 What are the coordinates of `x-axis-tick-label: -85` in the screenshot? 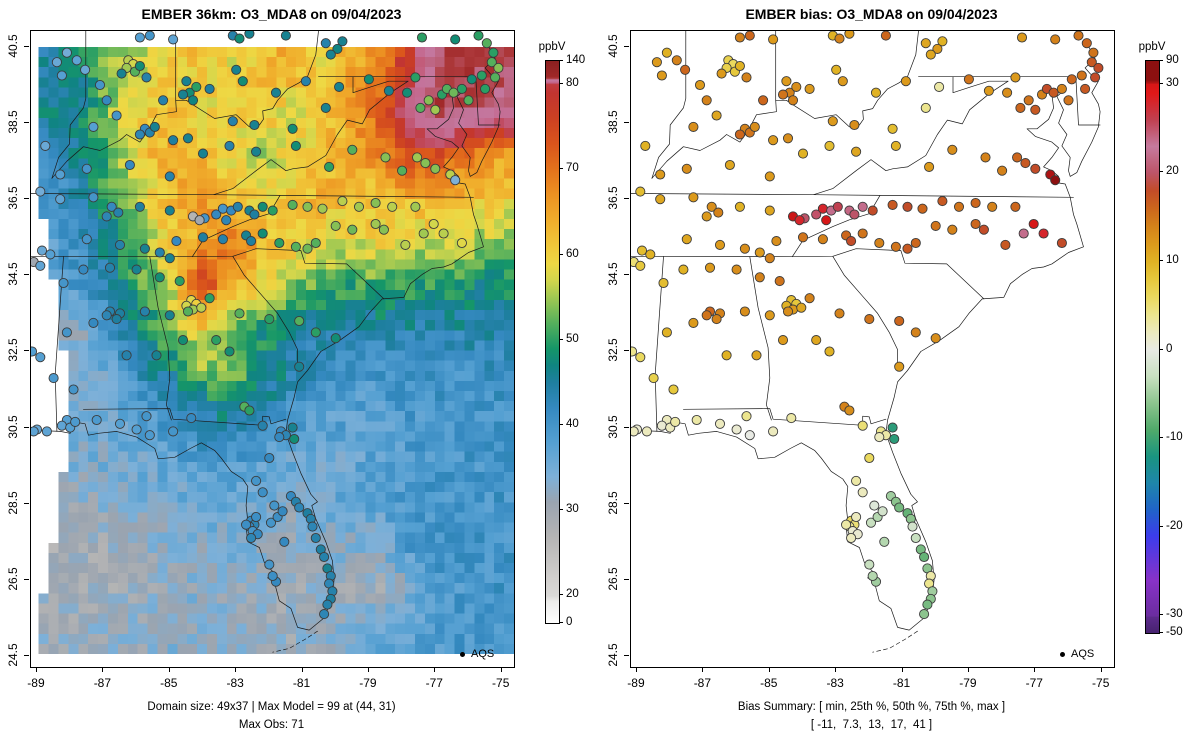 It's located at (169, 683).